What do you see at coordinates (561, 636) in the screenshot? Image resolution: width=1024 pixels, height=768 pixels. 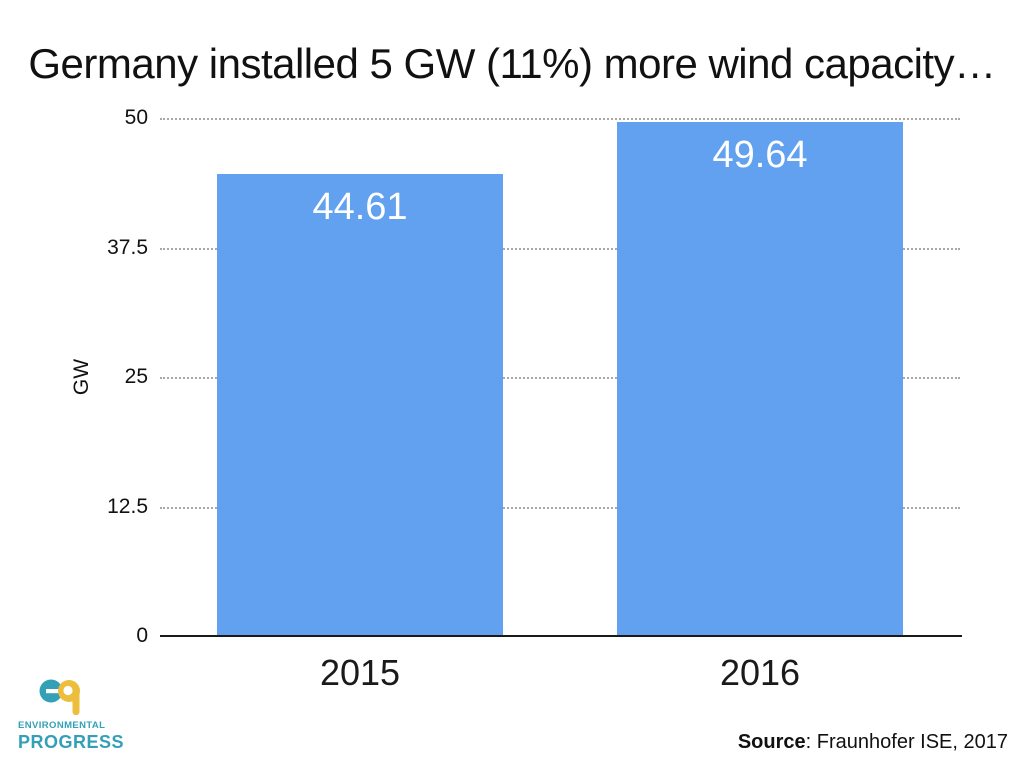 I see `x-axis-line` at bounding box center [561, 636].